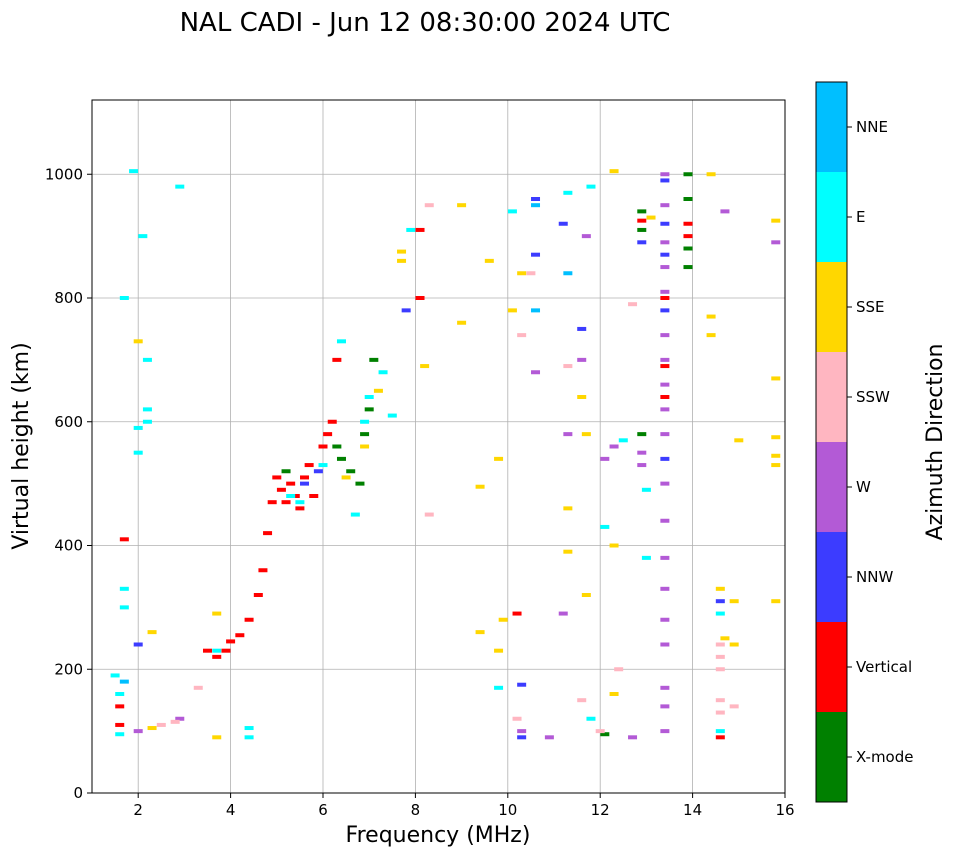 The height and width of the screenshot is (857, 958). What do you see at coordinates (78, 793) in the screenshot?
I see `y-tick-label: 0` at bounding box center [78, 793].